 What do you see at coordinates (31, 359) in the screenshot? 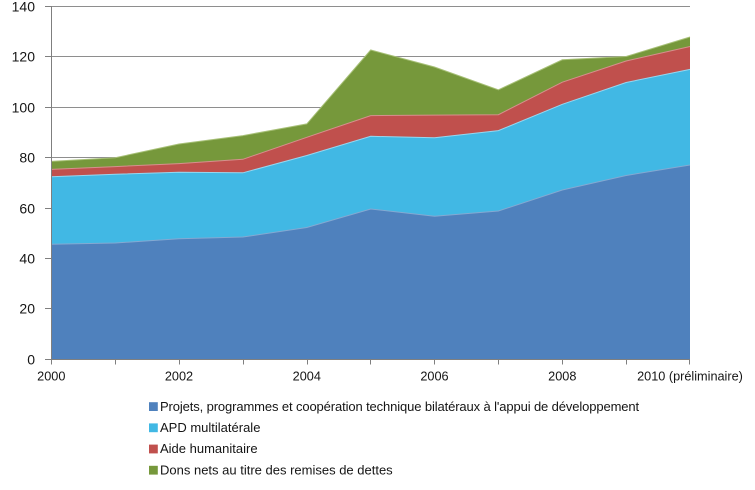
I see `svg-text: 0` at bounding box center [31, 359].